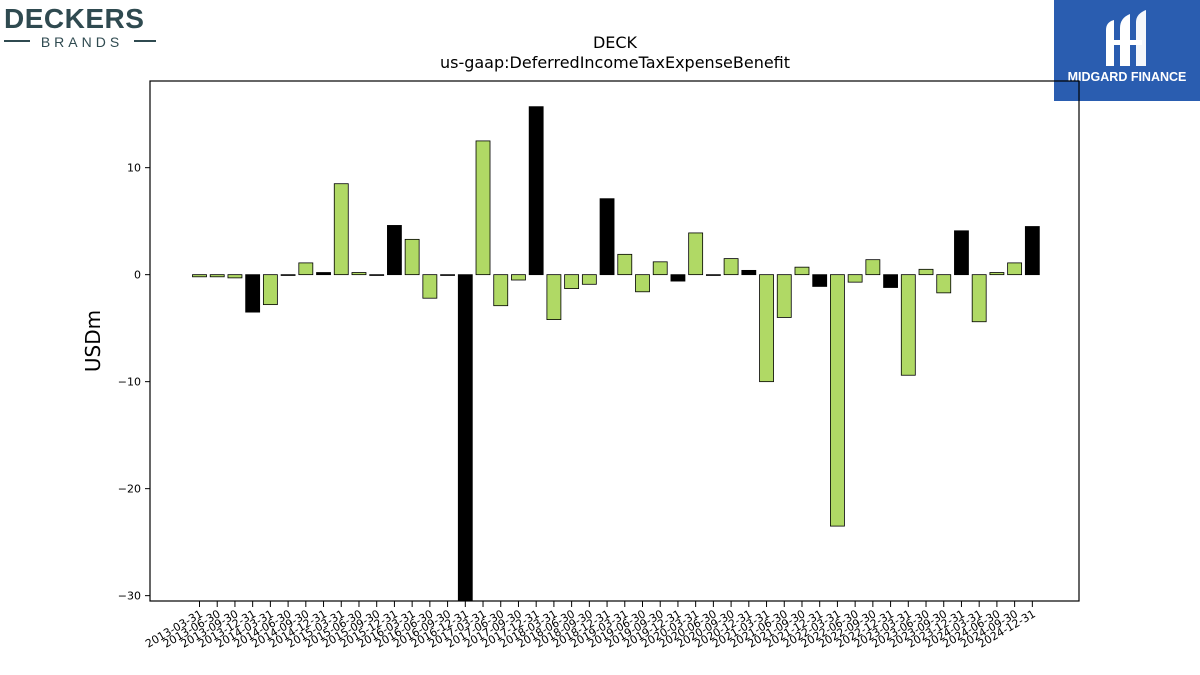 This screenshot has height=675, width=1200. What do you see at coordinates (129, 382) in the screenshot?
I see `y-tick-label: −10` at bounding box center [129, 382].